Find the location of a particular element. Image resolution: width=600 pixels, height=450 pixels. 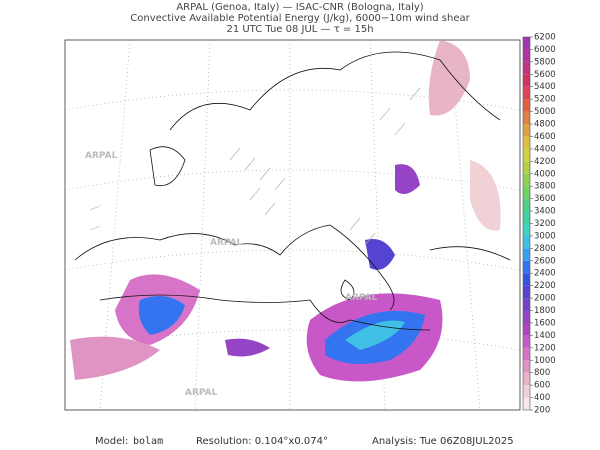

colorbar-label: 2600 is located at coordinates (545, 261).